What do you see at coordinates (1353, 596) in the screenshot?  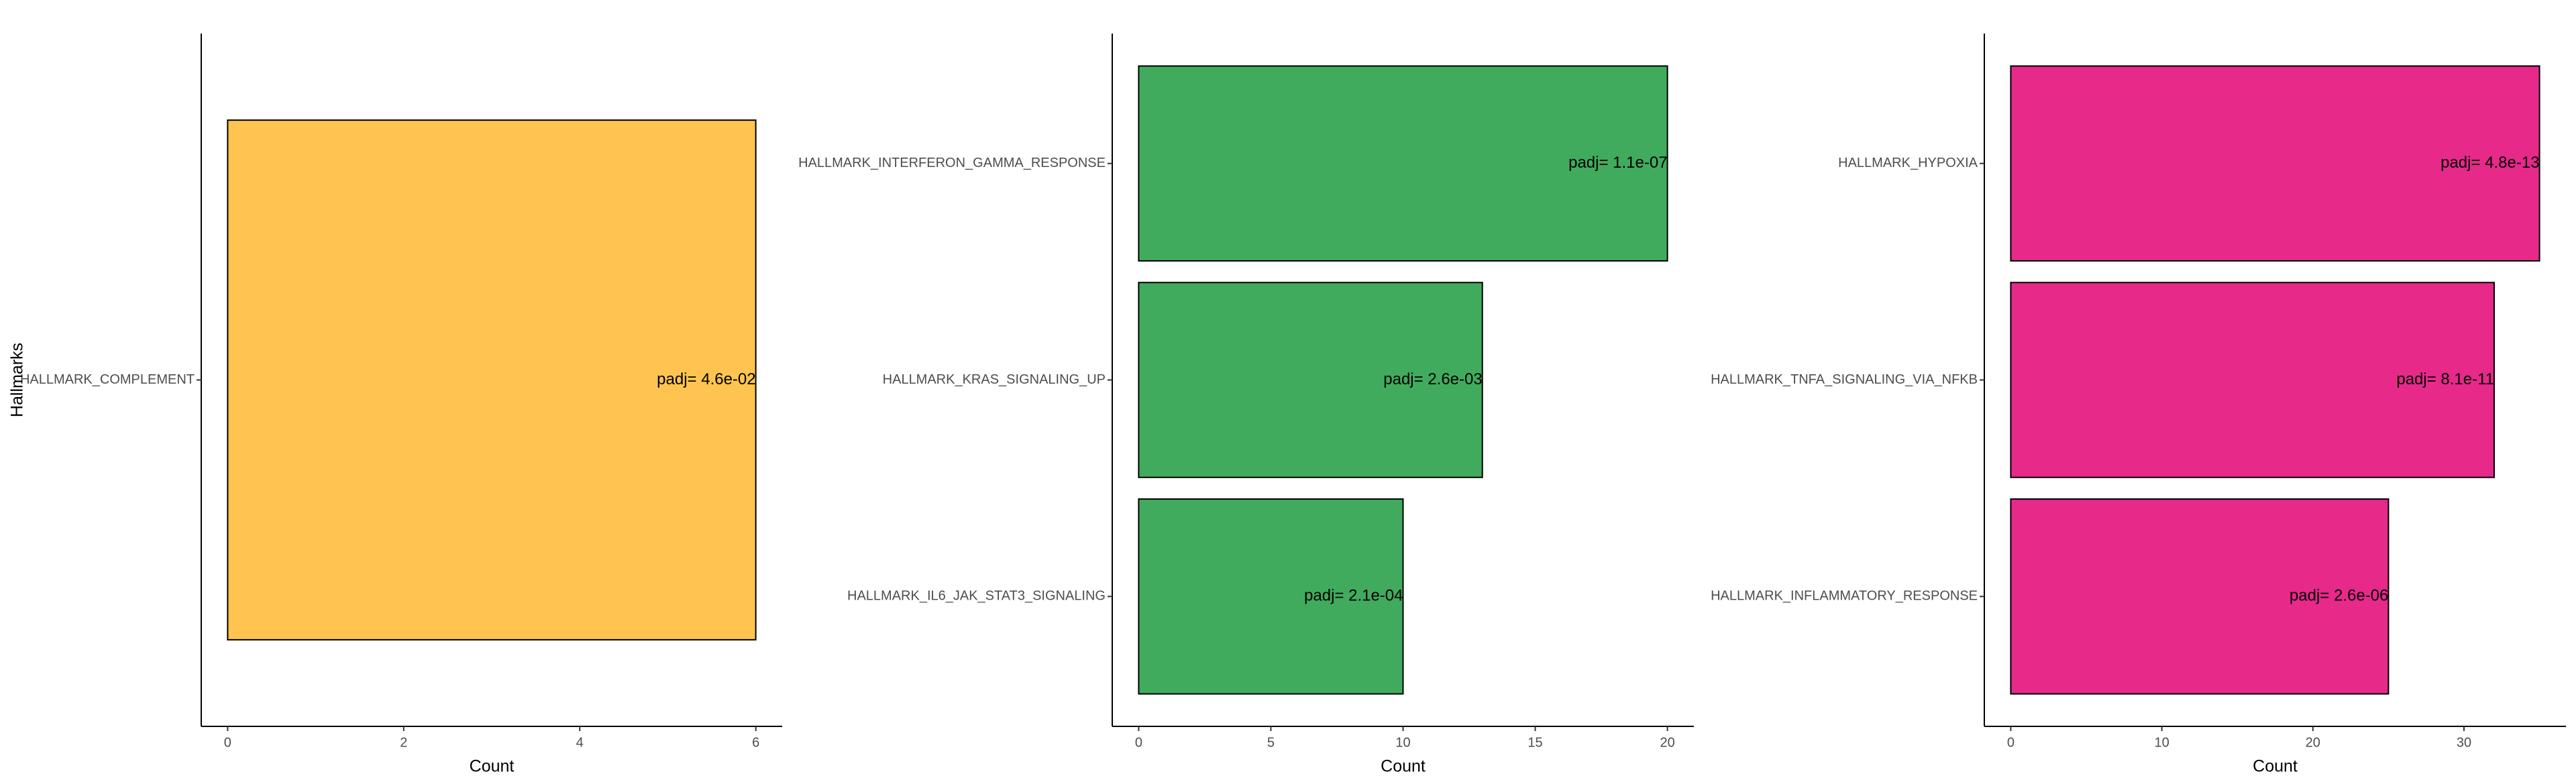 I see `data-label: padj= 2.1e-04` at bounding box center [1353, 596].